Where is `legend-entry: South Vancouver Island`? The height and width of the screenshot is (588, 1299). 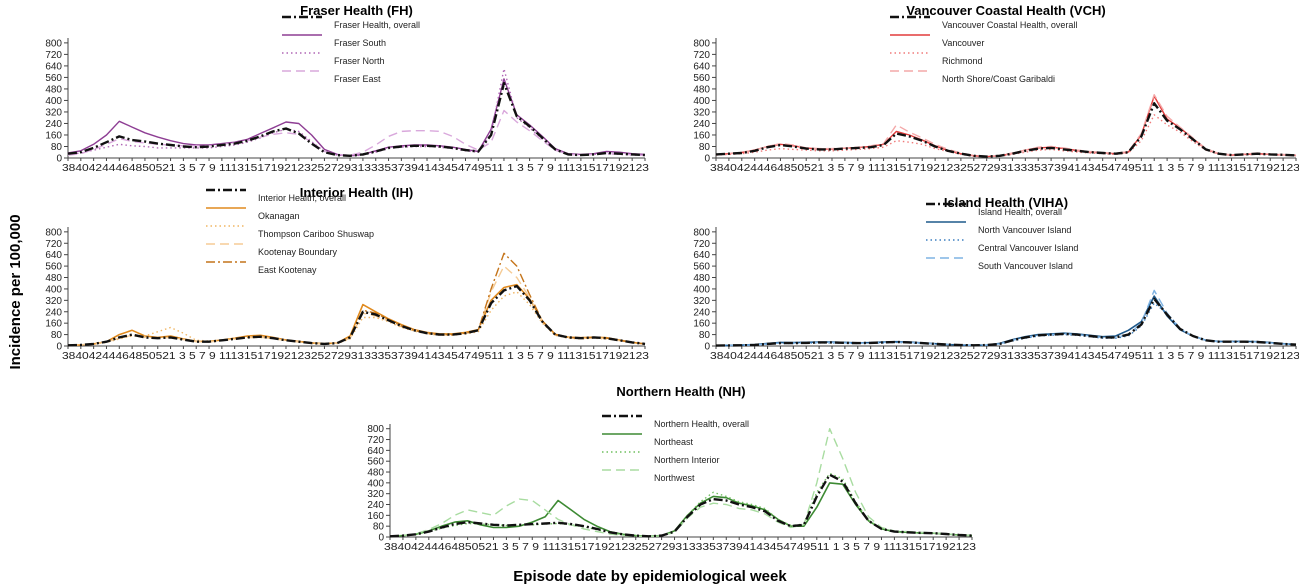
legend-entry: South Vancouver Island is located at coordinates (1025, 266).